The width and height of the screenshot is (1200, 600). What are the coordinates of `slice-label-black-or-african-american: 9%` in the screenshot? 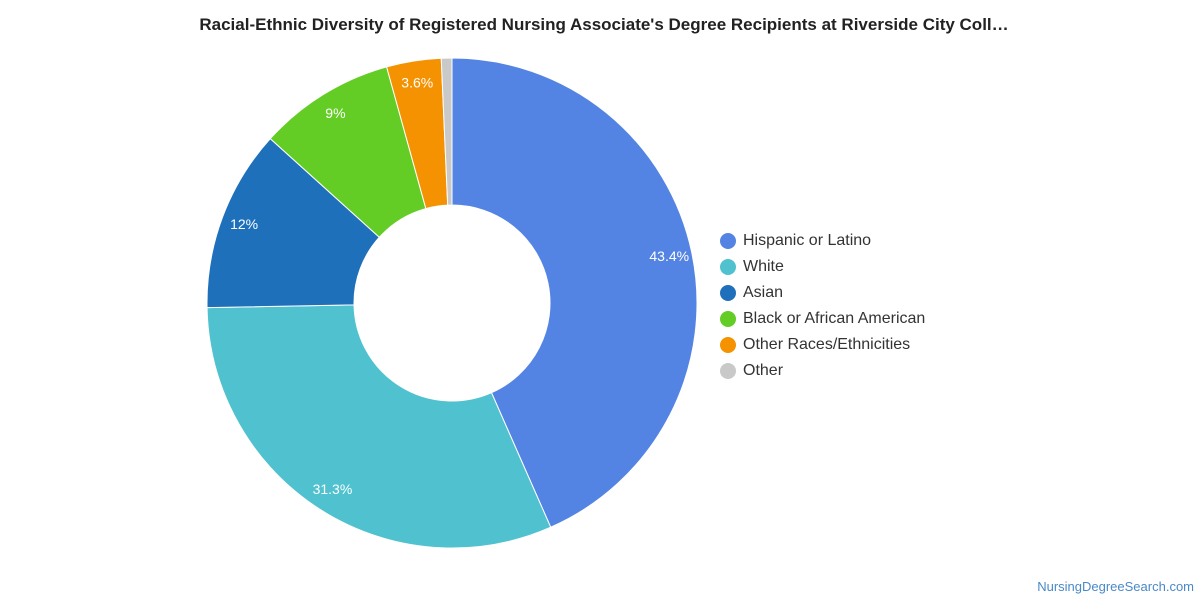 It's located at (335, 113).